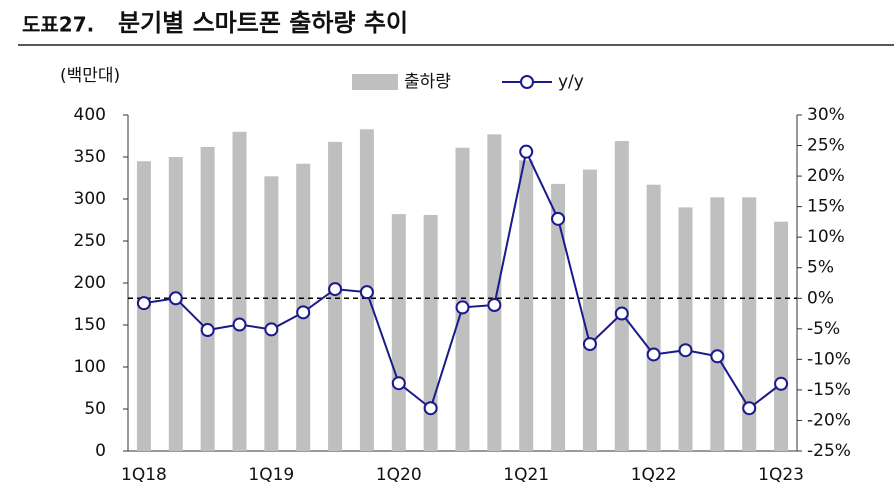 The height and width of the screenshot is (500, 894). What do you see at coordinates (90, 199) in the screenshot?
I see `y-tick-label: 300` at bounding box center [90, 199].